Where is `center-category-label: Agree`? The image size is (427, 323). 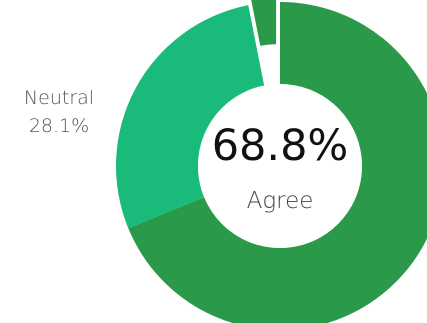 center-category-label: Agree is located at coordinates (280, 201).